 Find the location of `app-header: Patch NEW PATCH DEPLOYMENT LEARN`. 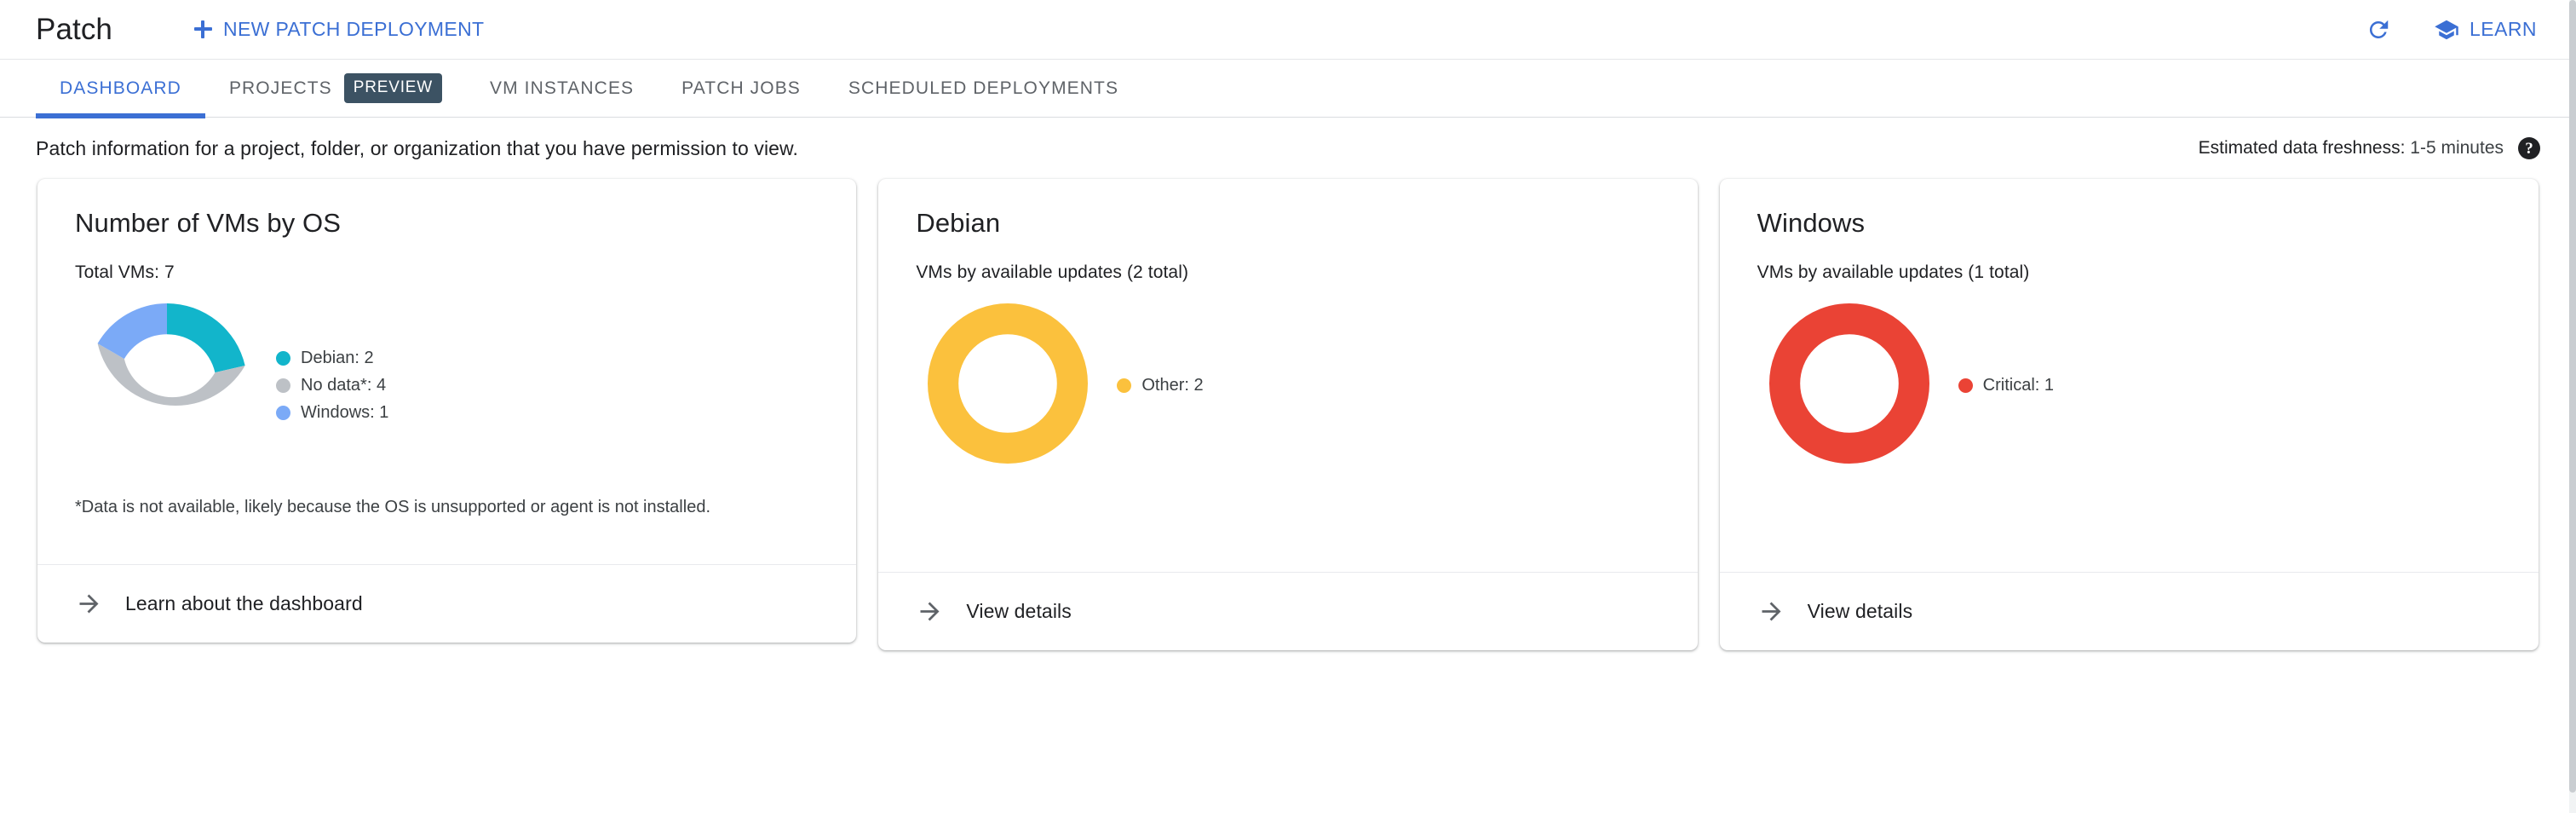

app-header: Patch NEW PATCH DEPLOYMENT LEARN is located at coordinates (1288, 30).